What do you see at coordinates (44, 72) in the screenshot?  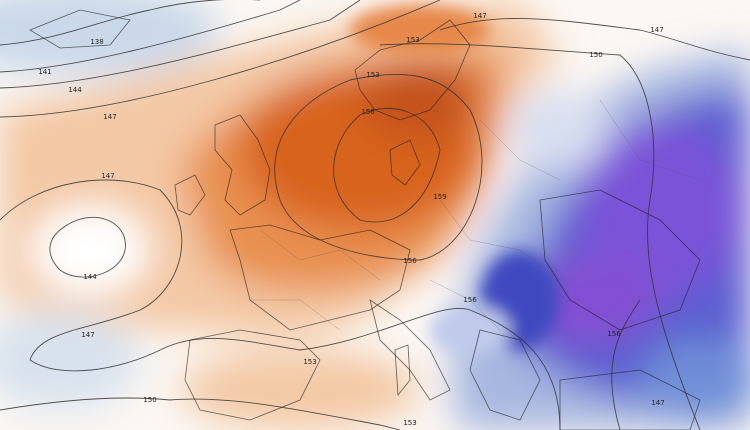 I see `contour-label: 141` at bounding box center [44, 72].